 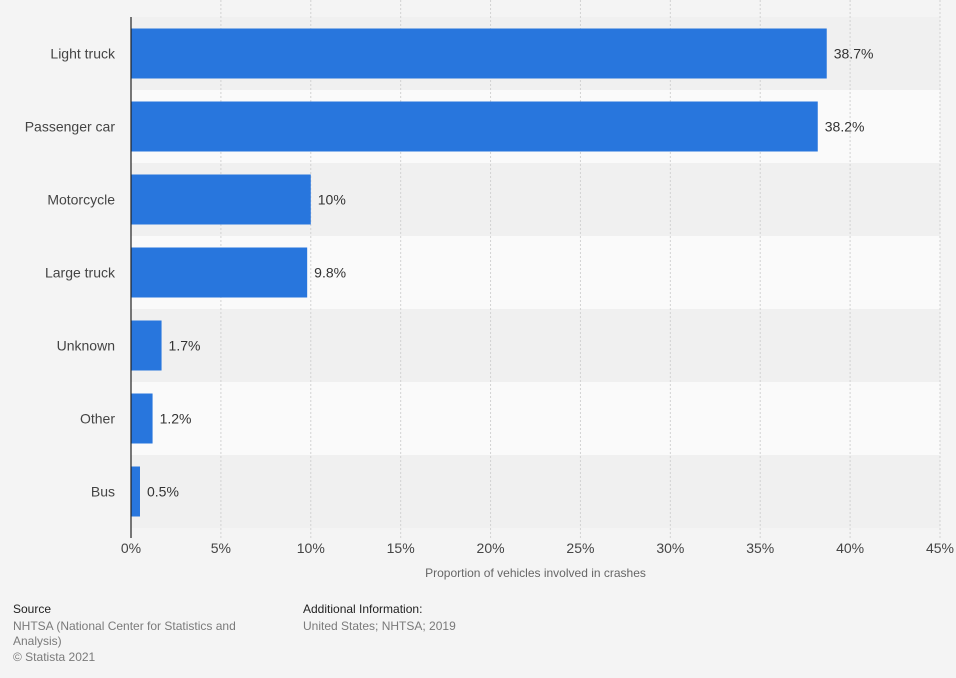 I want to click on x-tick-label: 25%, so click(x=580, y=548).